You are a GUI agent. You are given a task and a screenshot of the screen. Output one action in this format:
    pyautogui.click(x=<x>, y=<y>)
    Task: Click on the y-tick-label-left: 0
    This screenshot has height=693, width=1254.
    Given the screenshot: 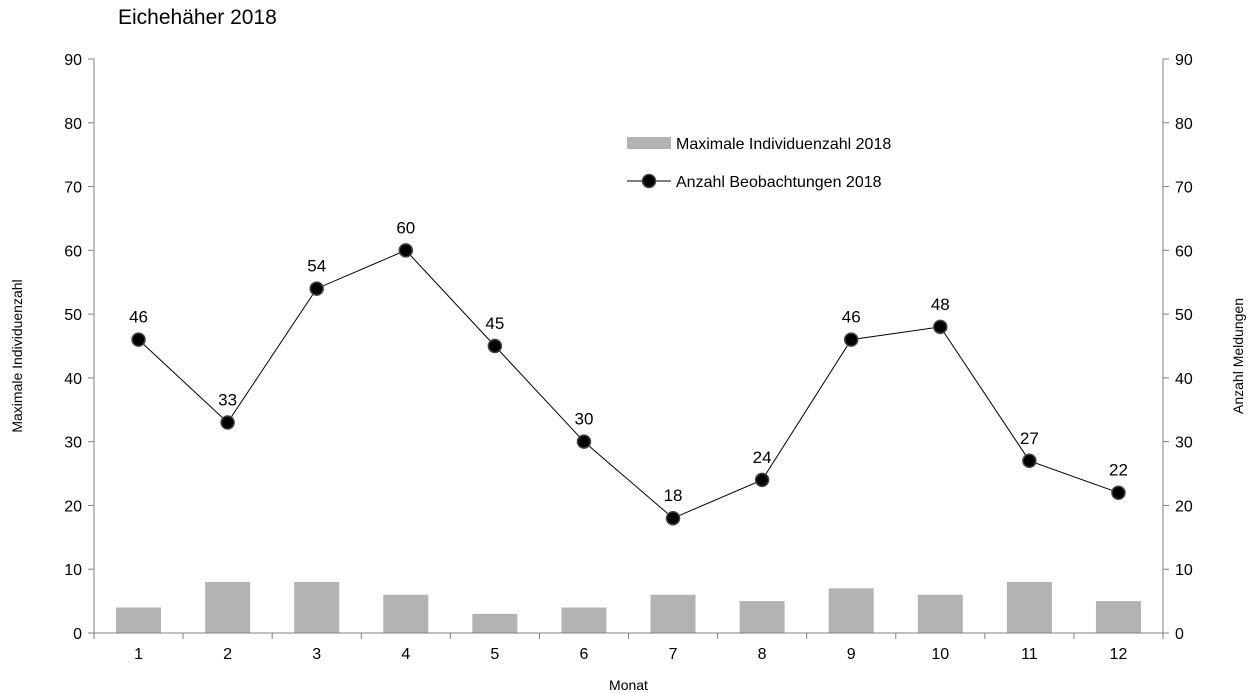 What is the action you would take?
    pyautogui.click(x=77, y=634)
    